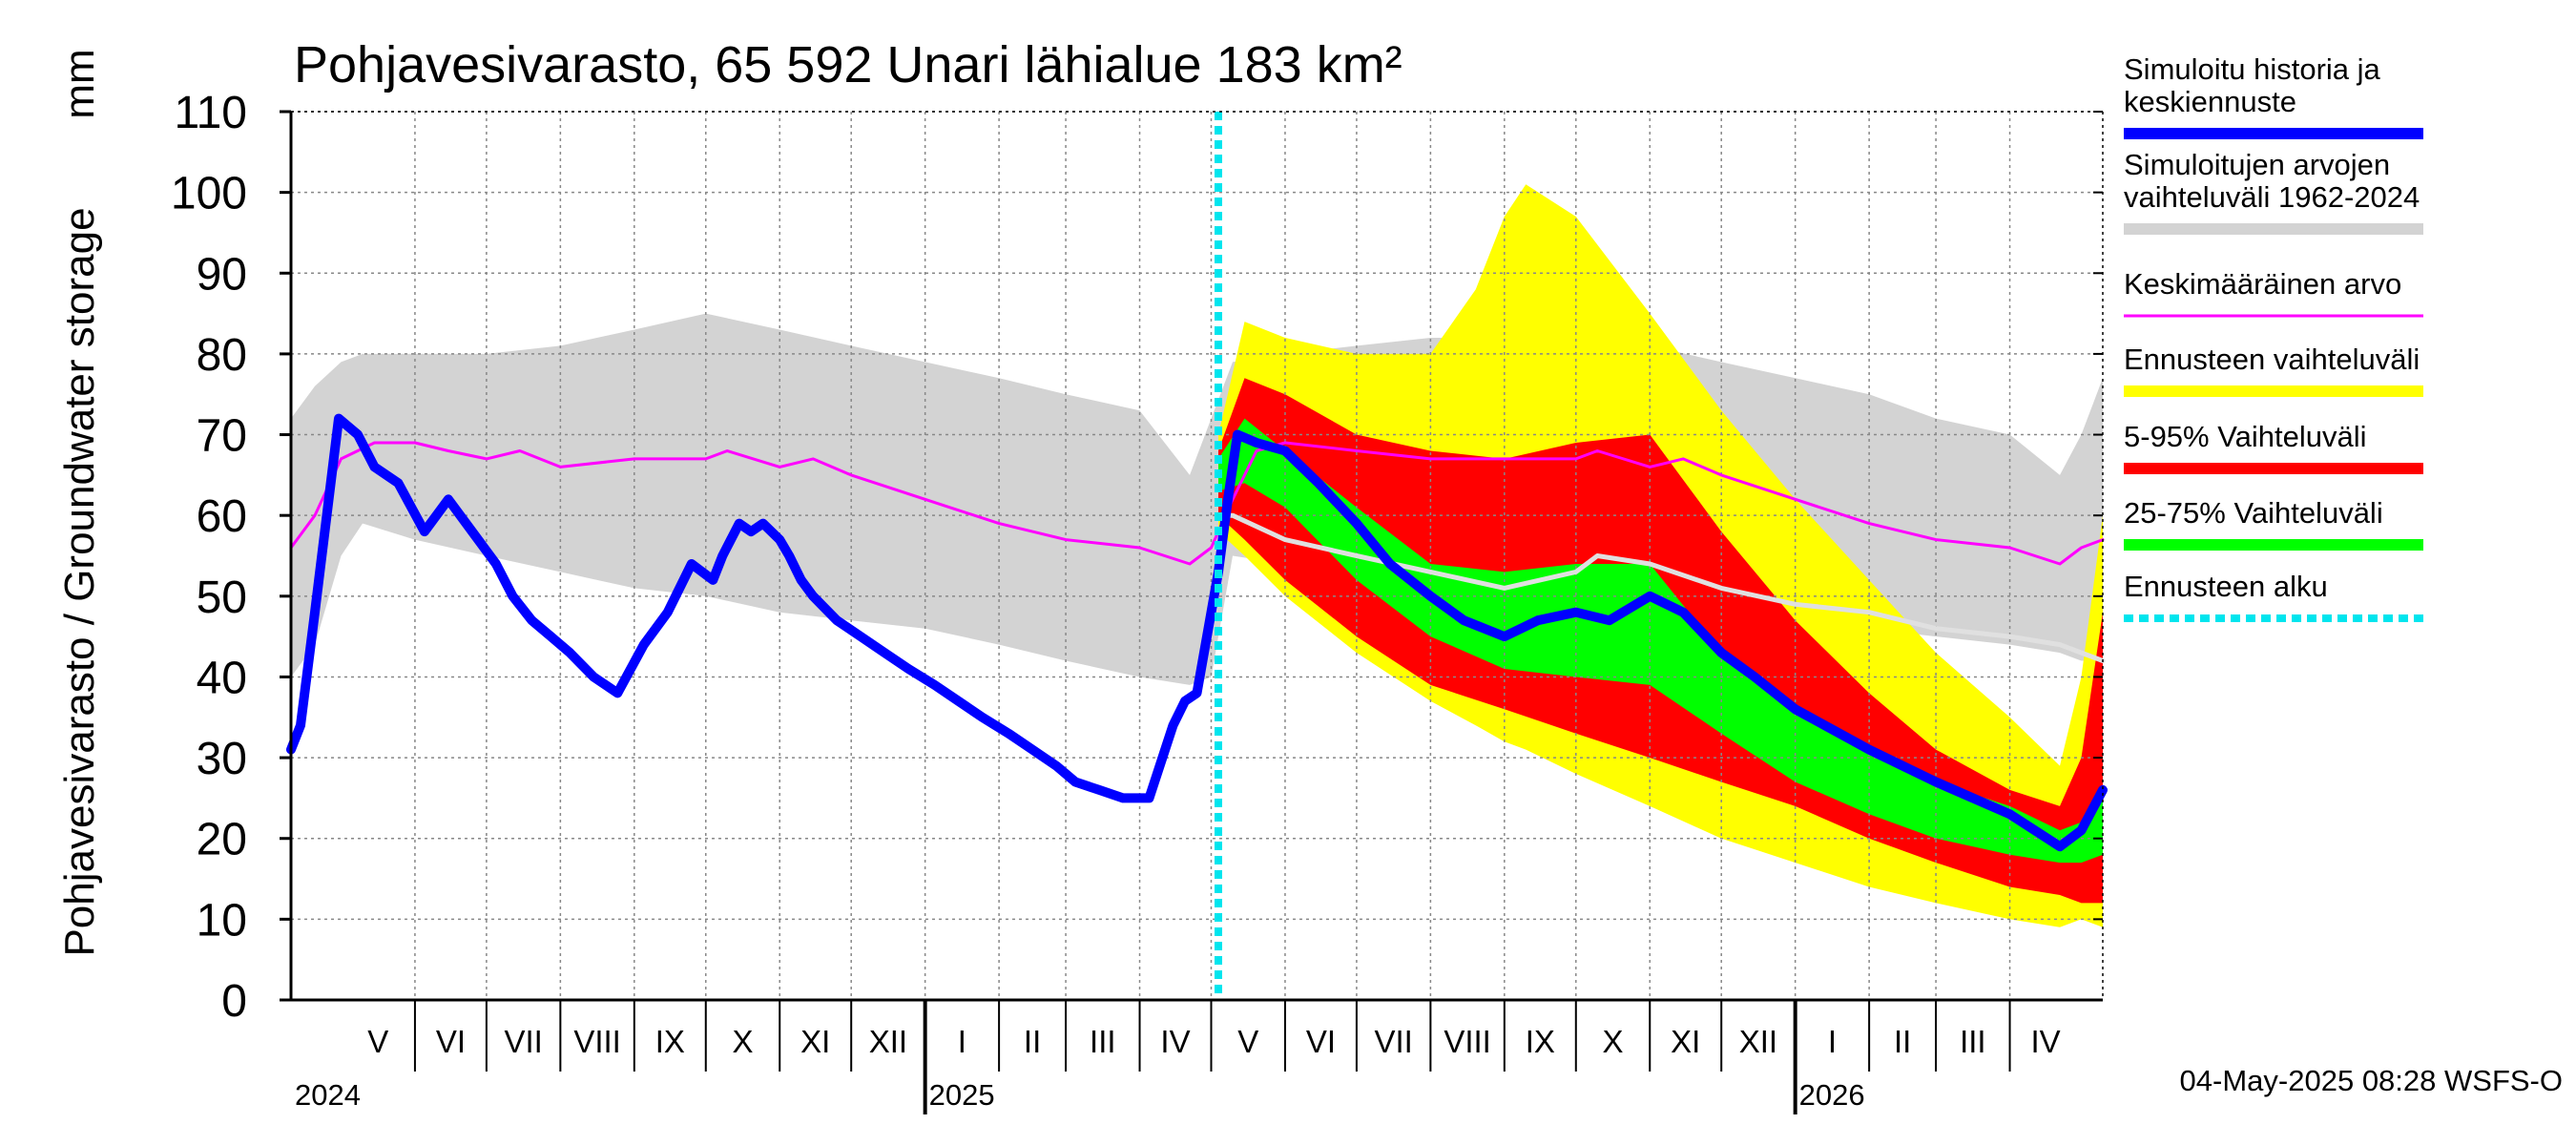 This screenshot has width=2576, height=1145. I want to click on legend-label-simuloitu-historia-ja-keskiennuste-line-1: Simuloitu historia ja, so click(2252, 69).